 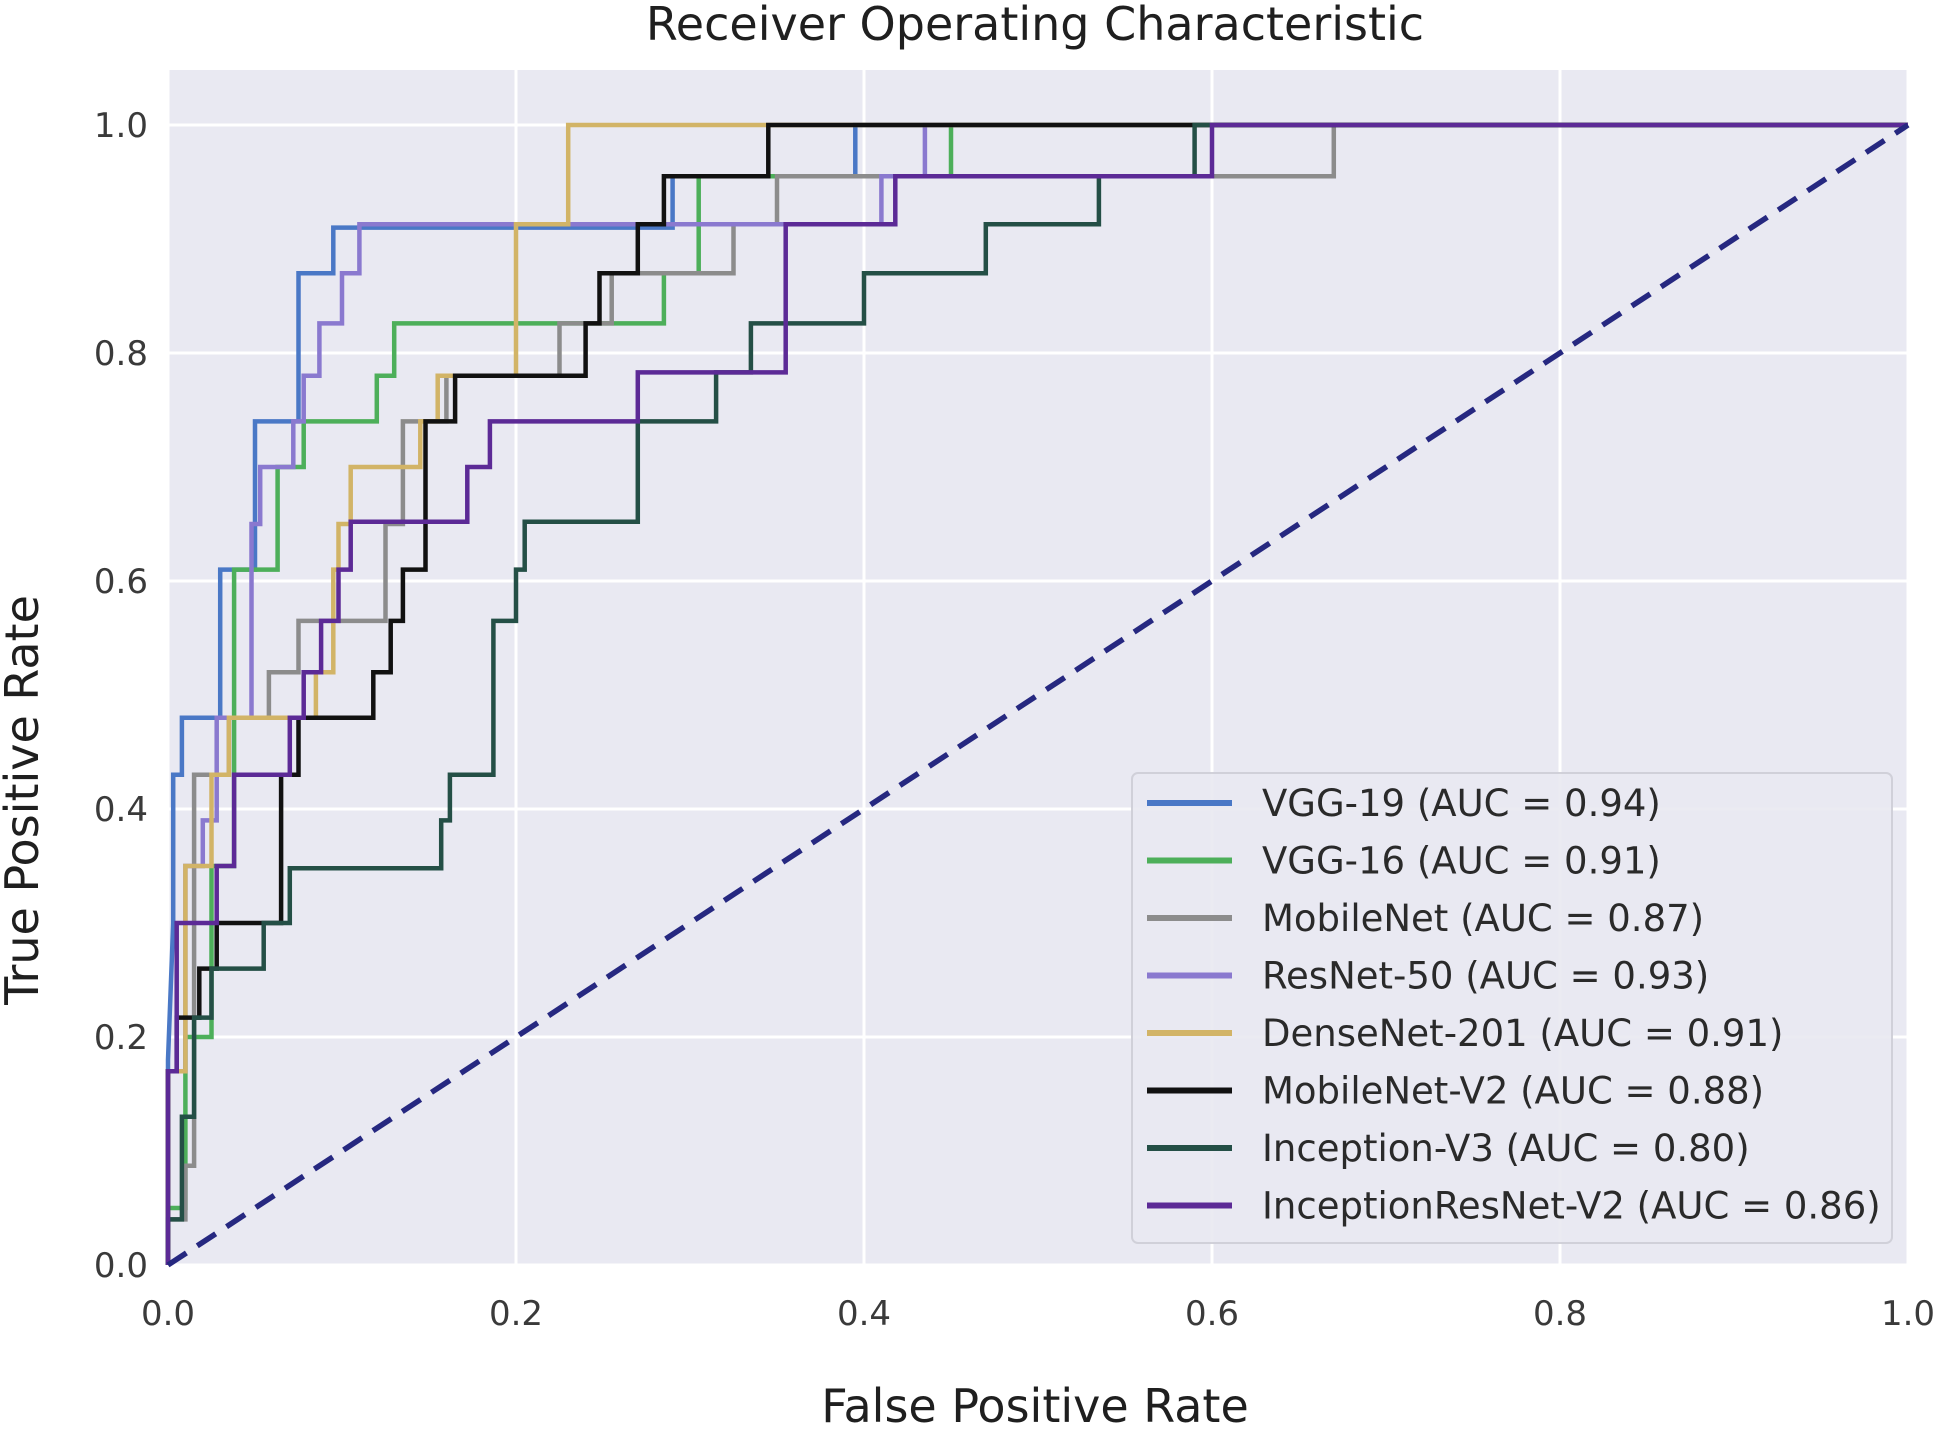 What do you see at coordinates (1461, 861) in the screenshot?
I see `legend-entry-label: VGG-16 (AUC = 0.91)` at bounding box center [1461, 861].